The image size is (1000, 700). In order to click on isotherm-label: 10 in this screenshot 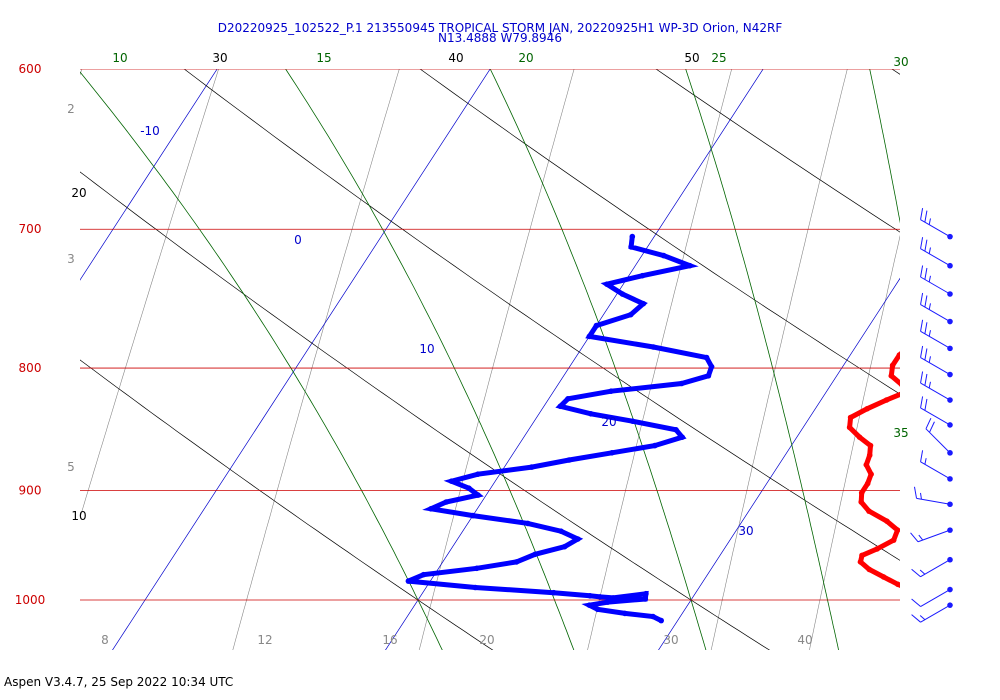, I will do `click(426, 349)`.